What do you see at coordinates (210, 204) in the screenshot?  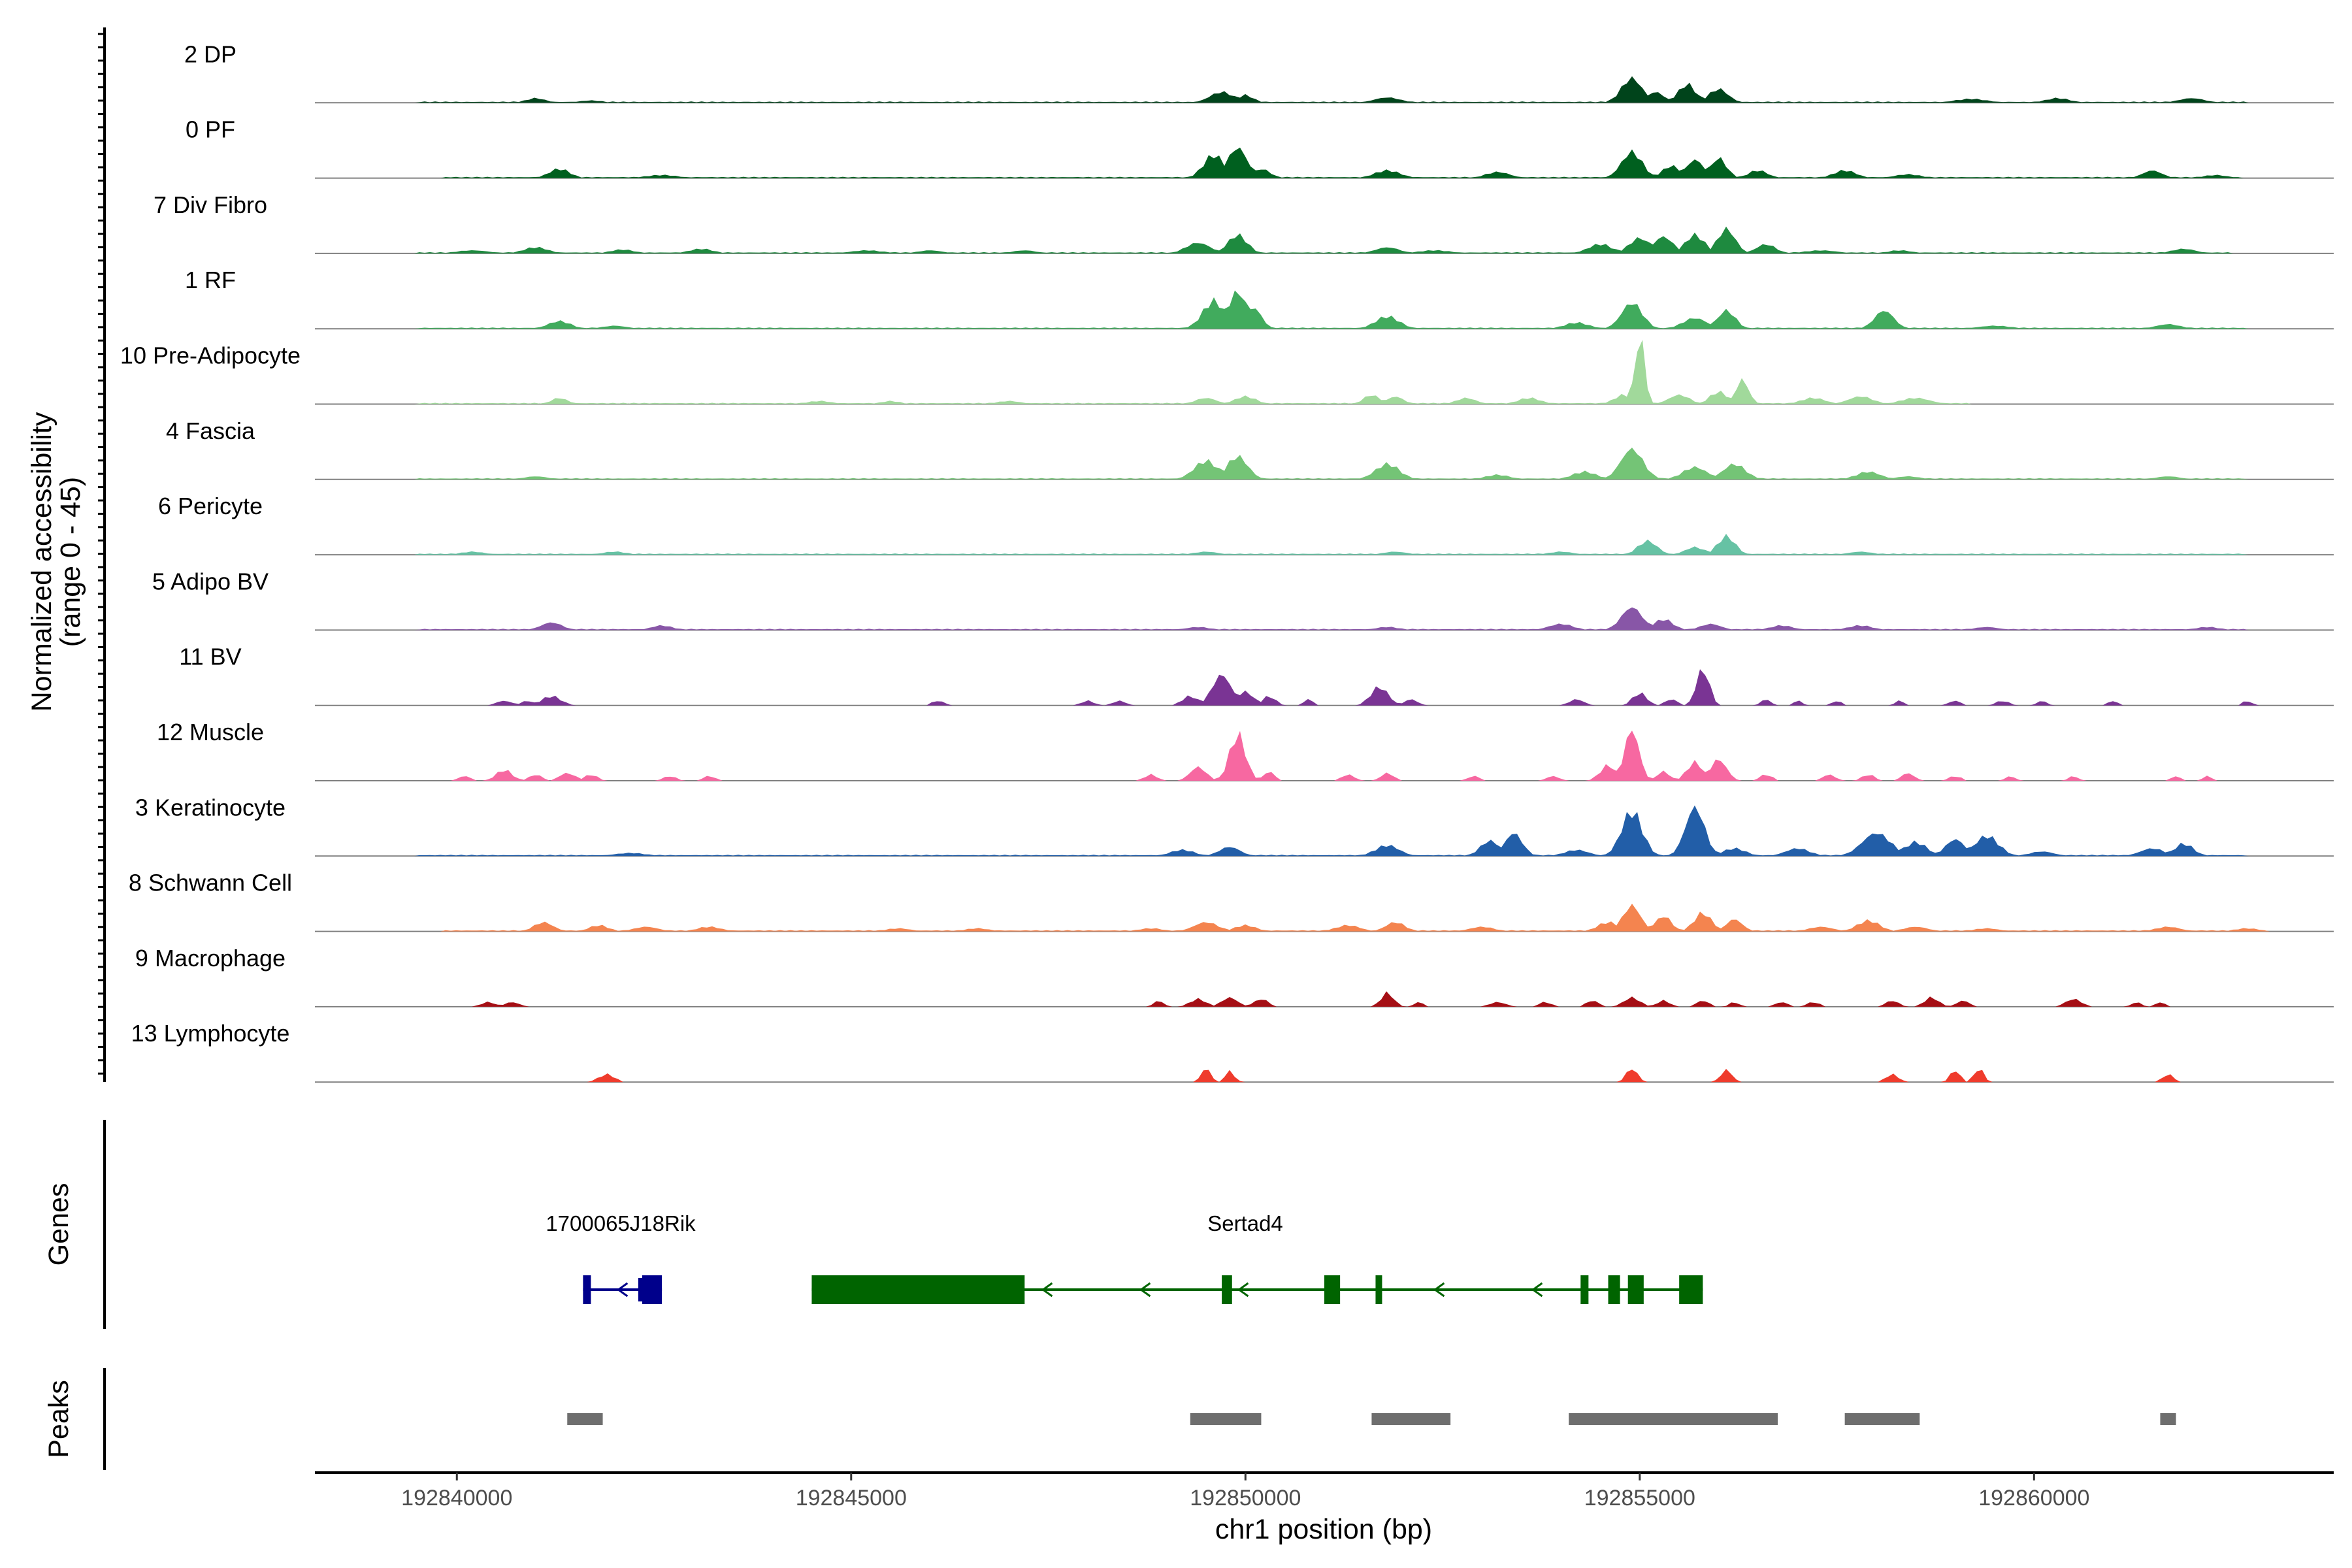 I see `track-label: 7 Div Fibro` at bounding box center [210, 204].